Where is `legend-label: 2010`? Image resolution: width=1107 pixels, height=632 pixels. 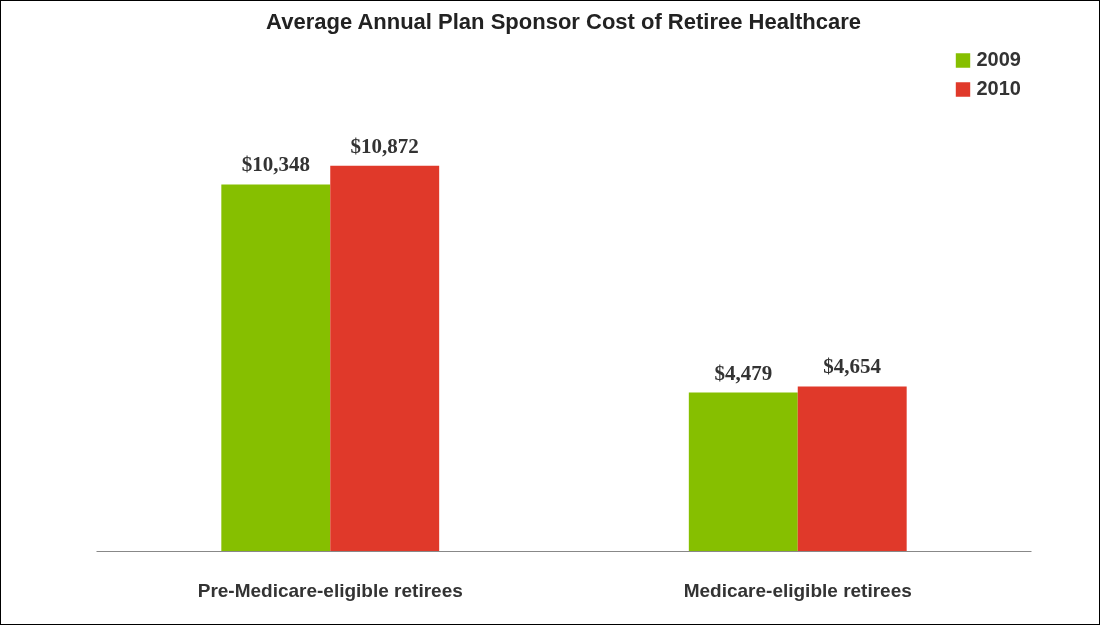 legend-label: 2010 is located at coordinates (998, 88).